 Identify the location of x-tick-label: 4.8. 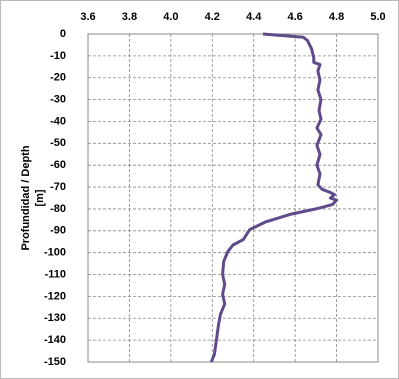
(336, 17).